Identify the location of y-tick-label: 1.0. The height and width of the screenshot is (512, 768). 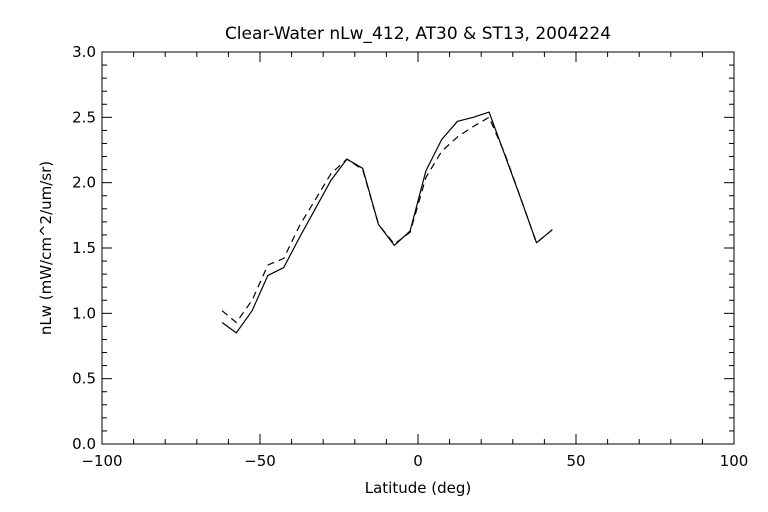
(84, 313).